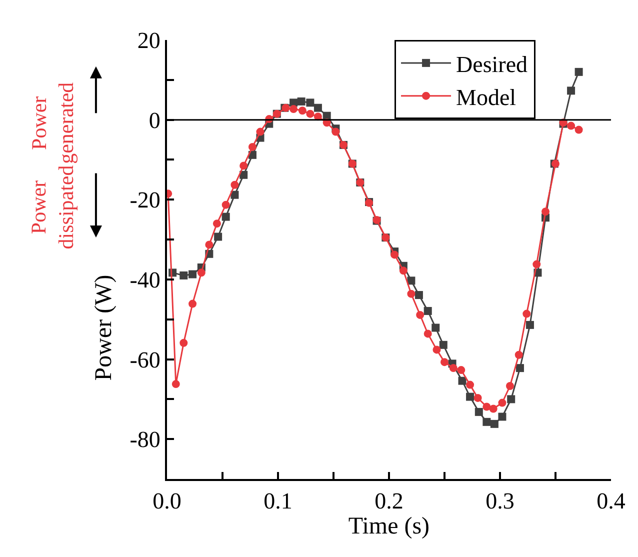 Image resolution: width=638 pixels, height=557 pixels. I want to click on y-axis-title: Power (W), so click(103, 327).